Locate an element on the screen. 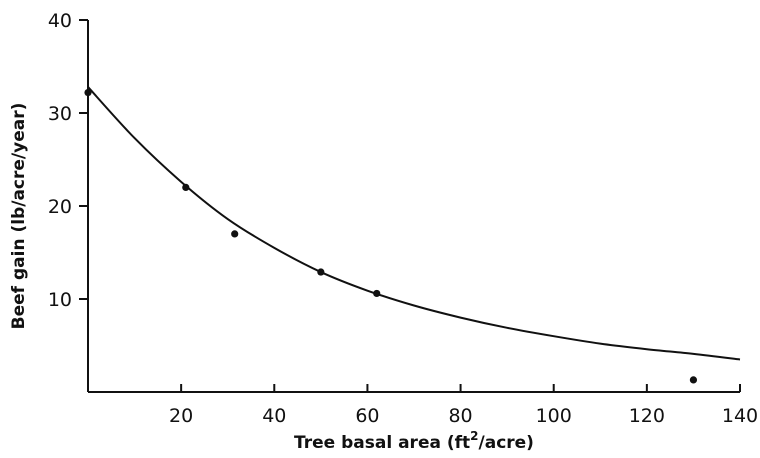 The width and height of the screenshot is (760, 458). x-tick-label: 100 is located at coordinates (554, 416).